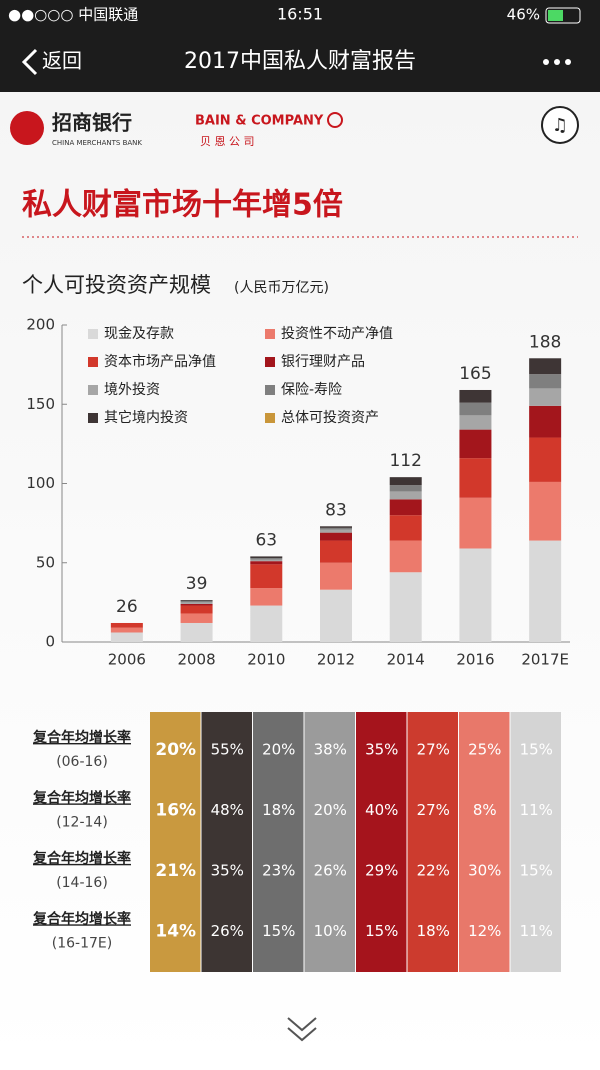 This screenshot has height=1070, width=600. What do you see at coordinates (278, 870) in the screenshot?
I see `table-cell: 23%` at bounding box center [278, 870].